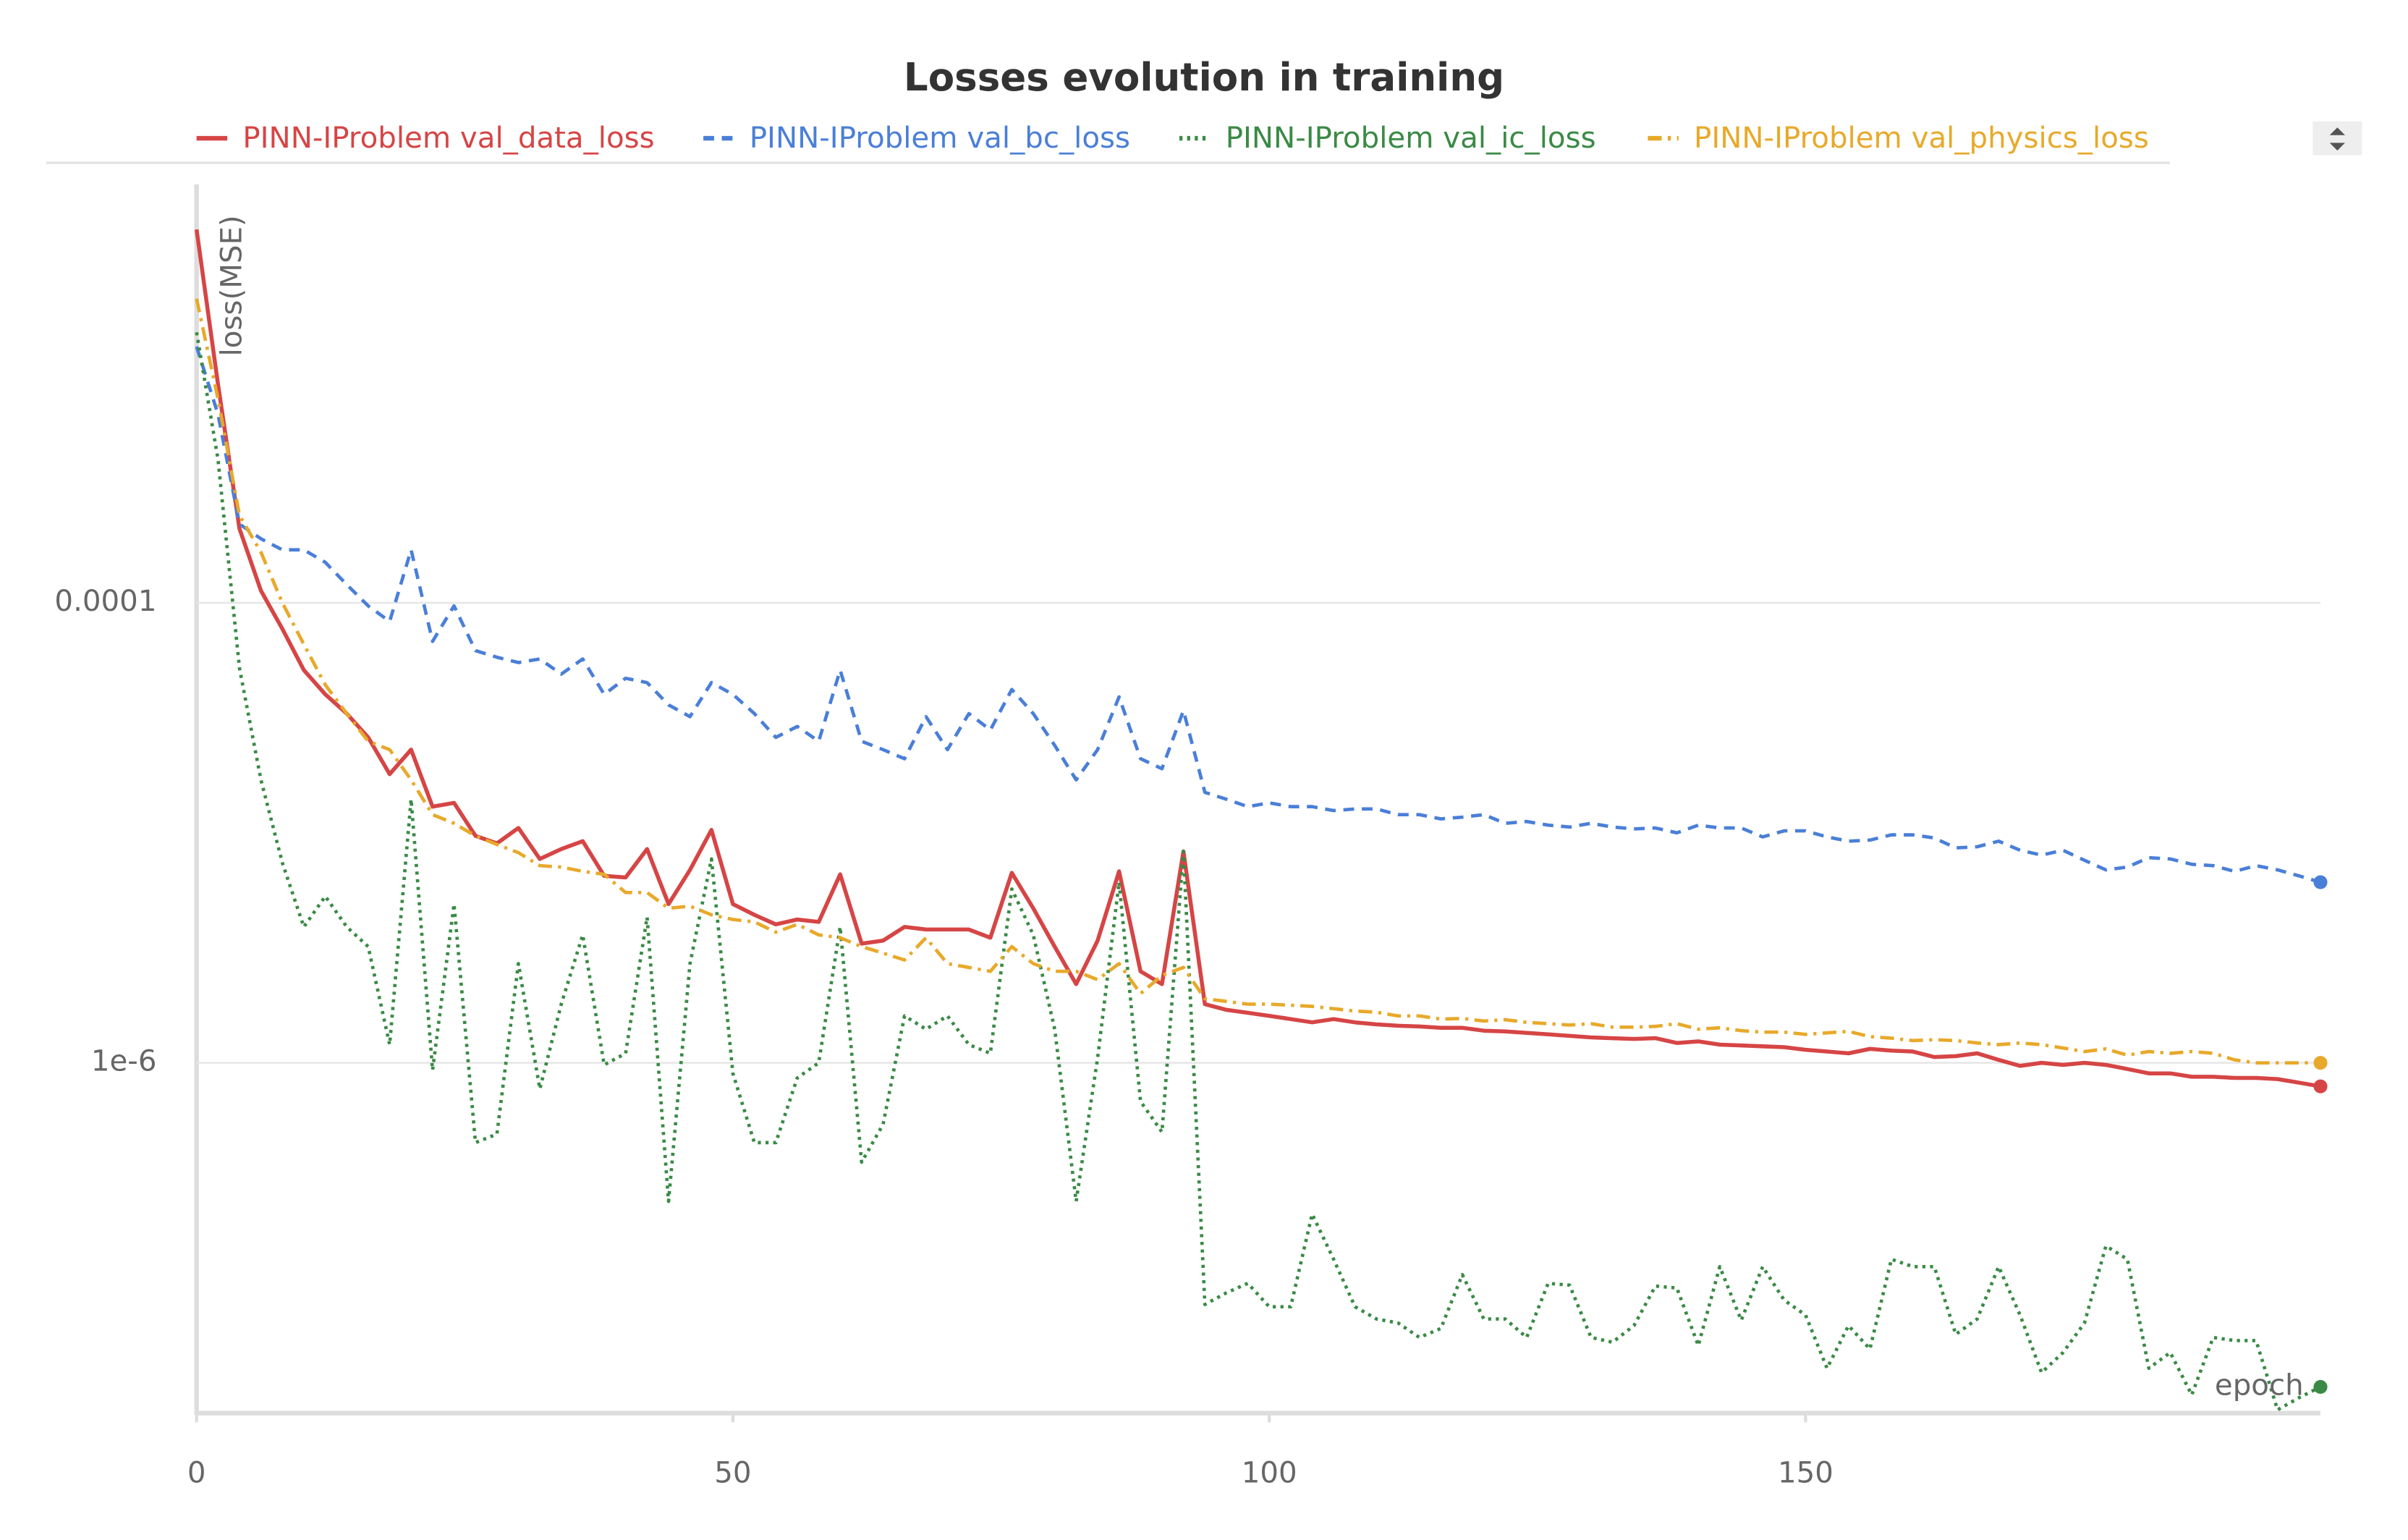  I want to click on legend-item: PINN-IProblem val_data_loss, so click(425, 138).